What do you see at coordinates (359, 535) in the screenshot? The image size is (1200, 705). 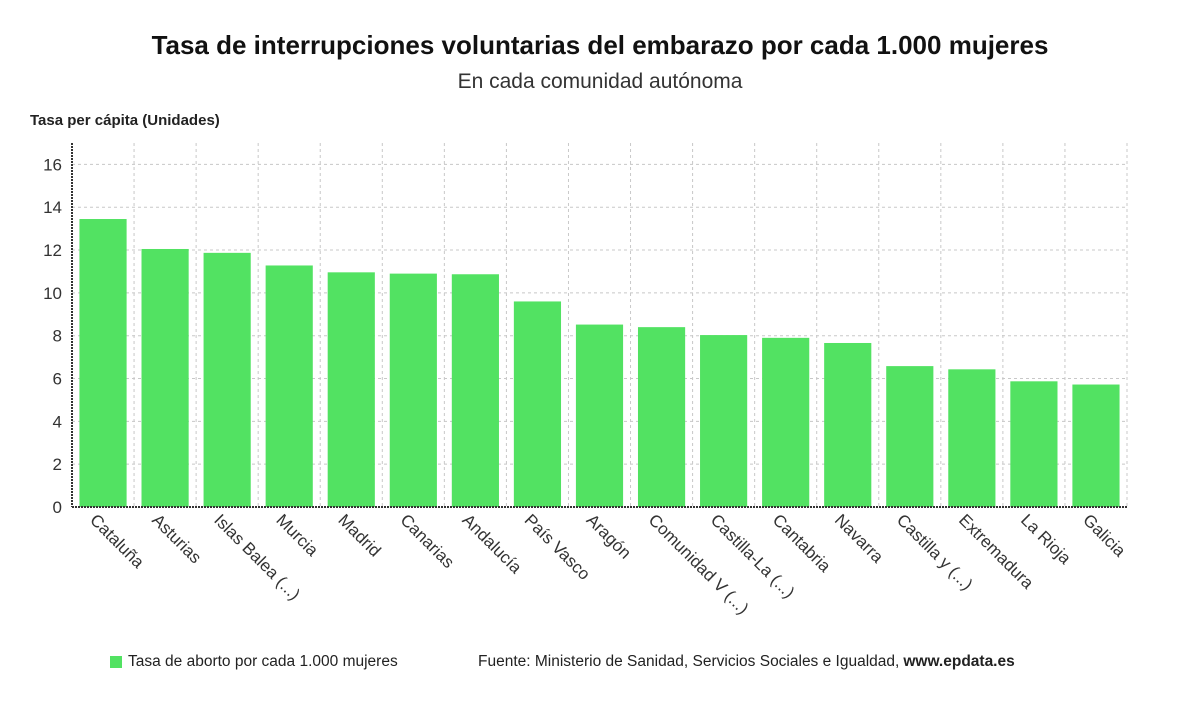 I see `x-tick-label: Madrid` at bounding box center [359, 535].